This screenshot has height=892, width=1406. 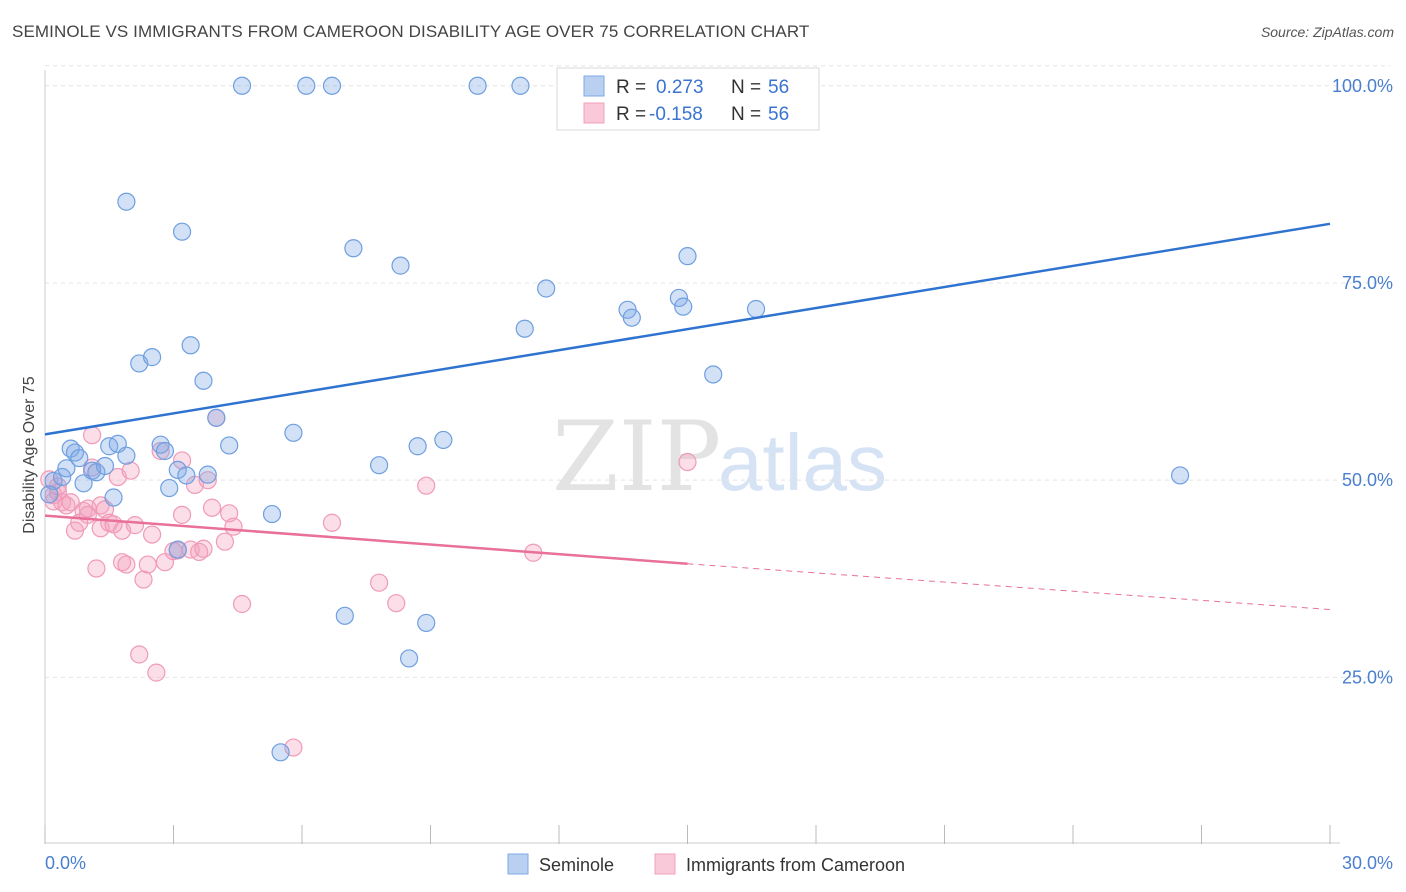 I want to click on legend-r-label-2: R =, so click(x=631, y=114).